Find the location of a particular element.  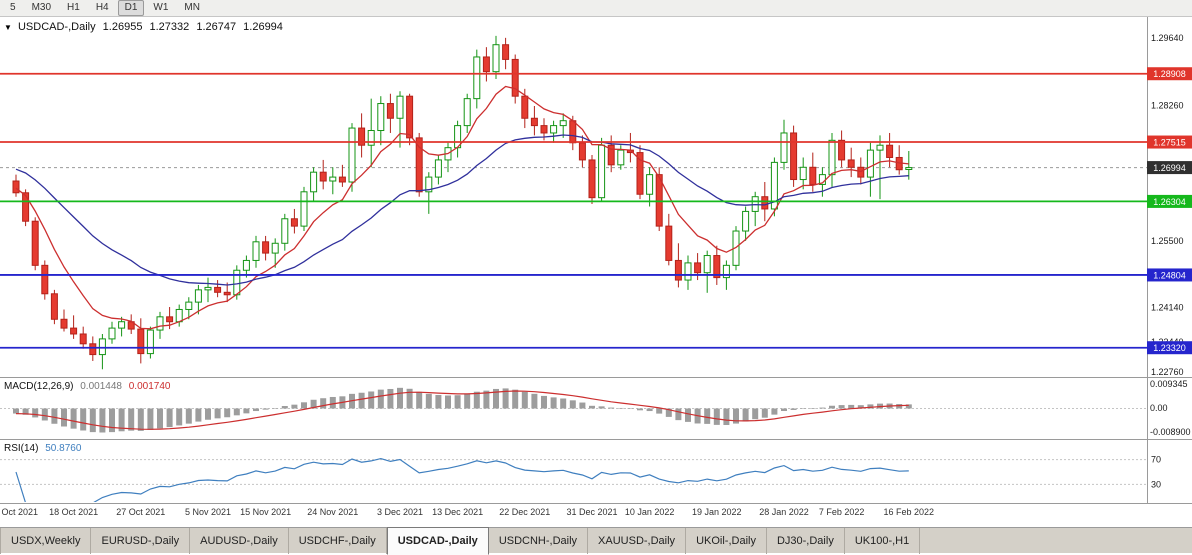

level-badge-1-28908: 1.28908 is located at coordinates (1169, 74).